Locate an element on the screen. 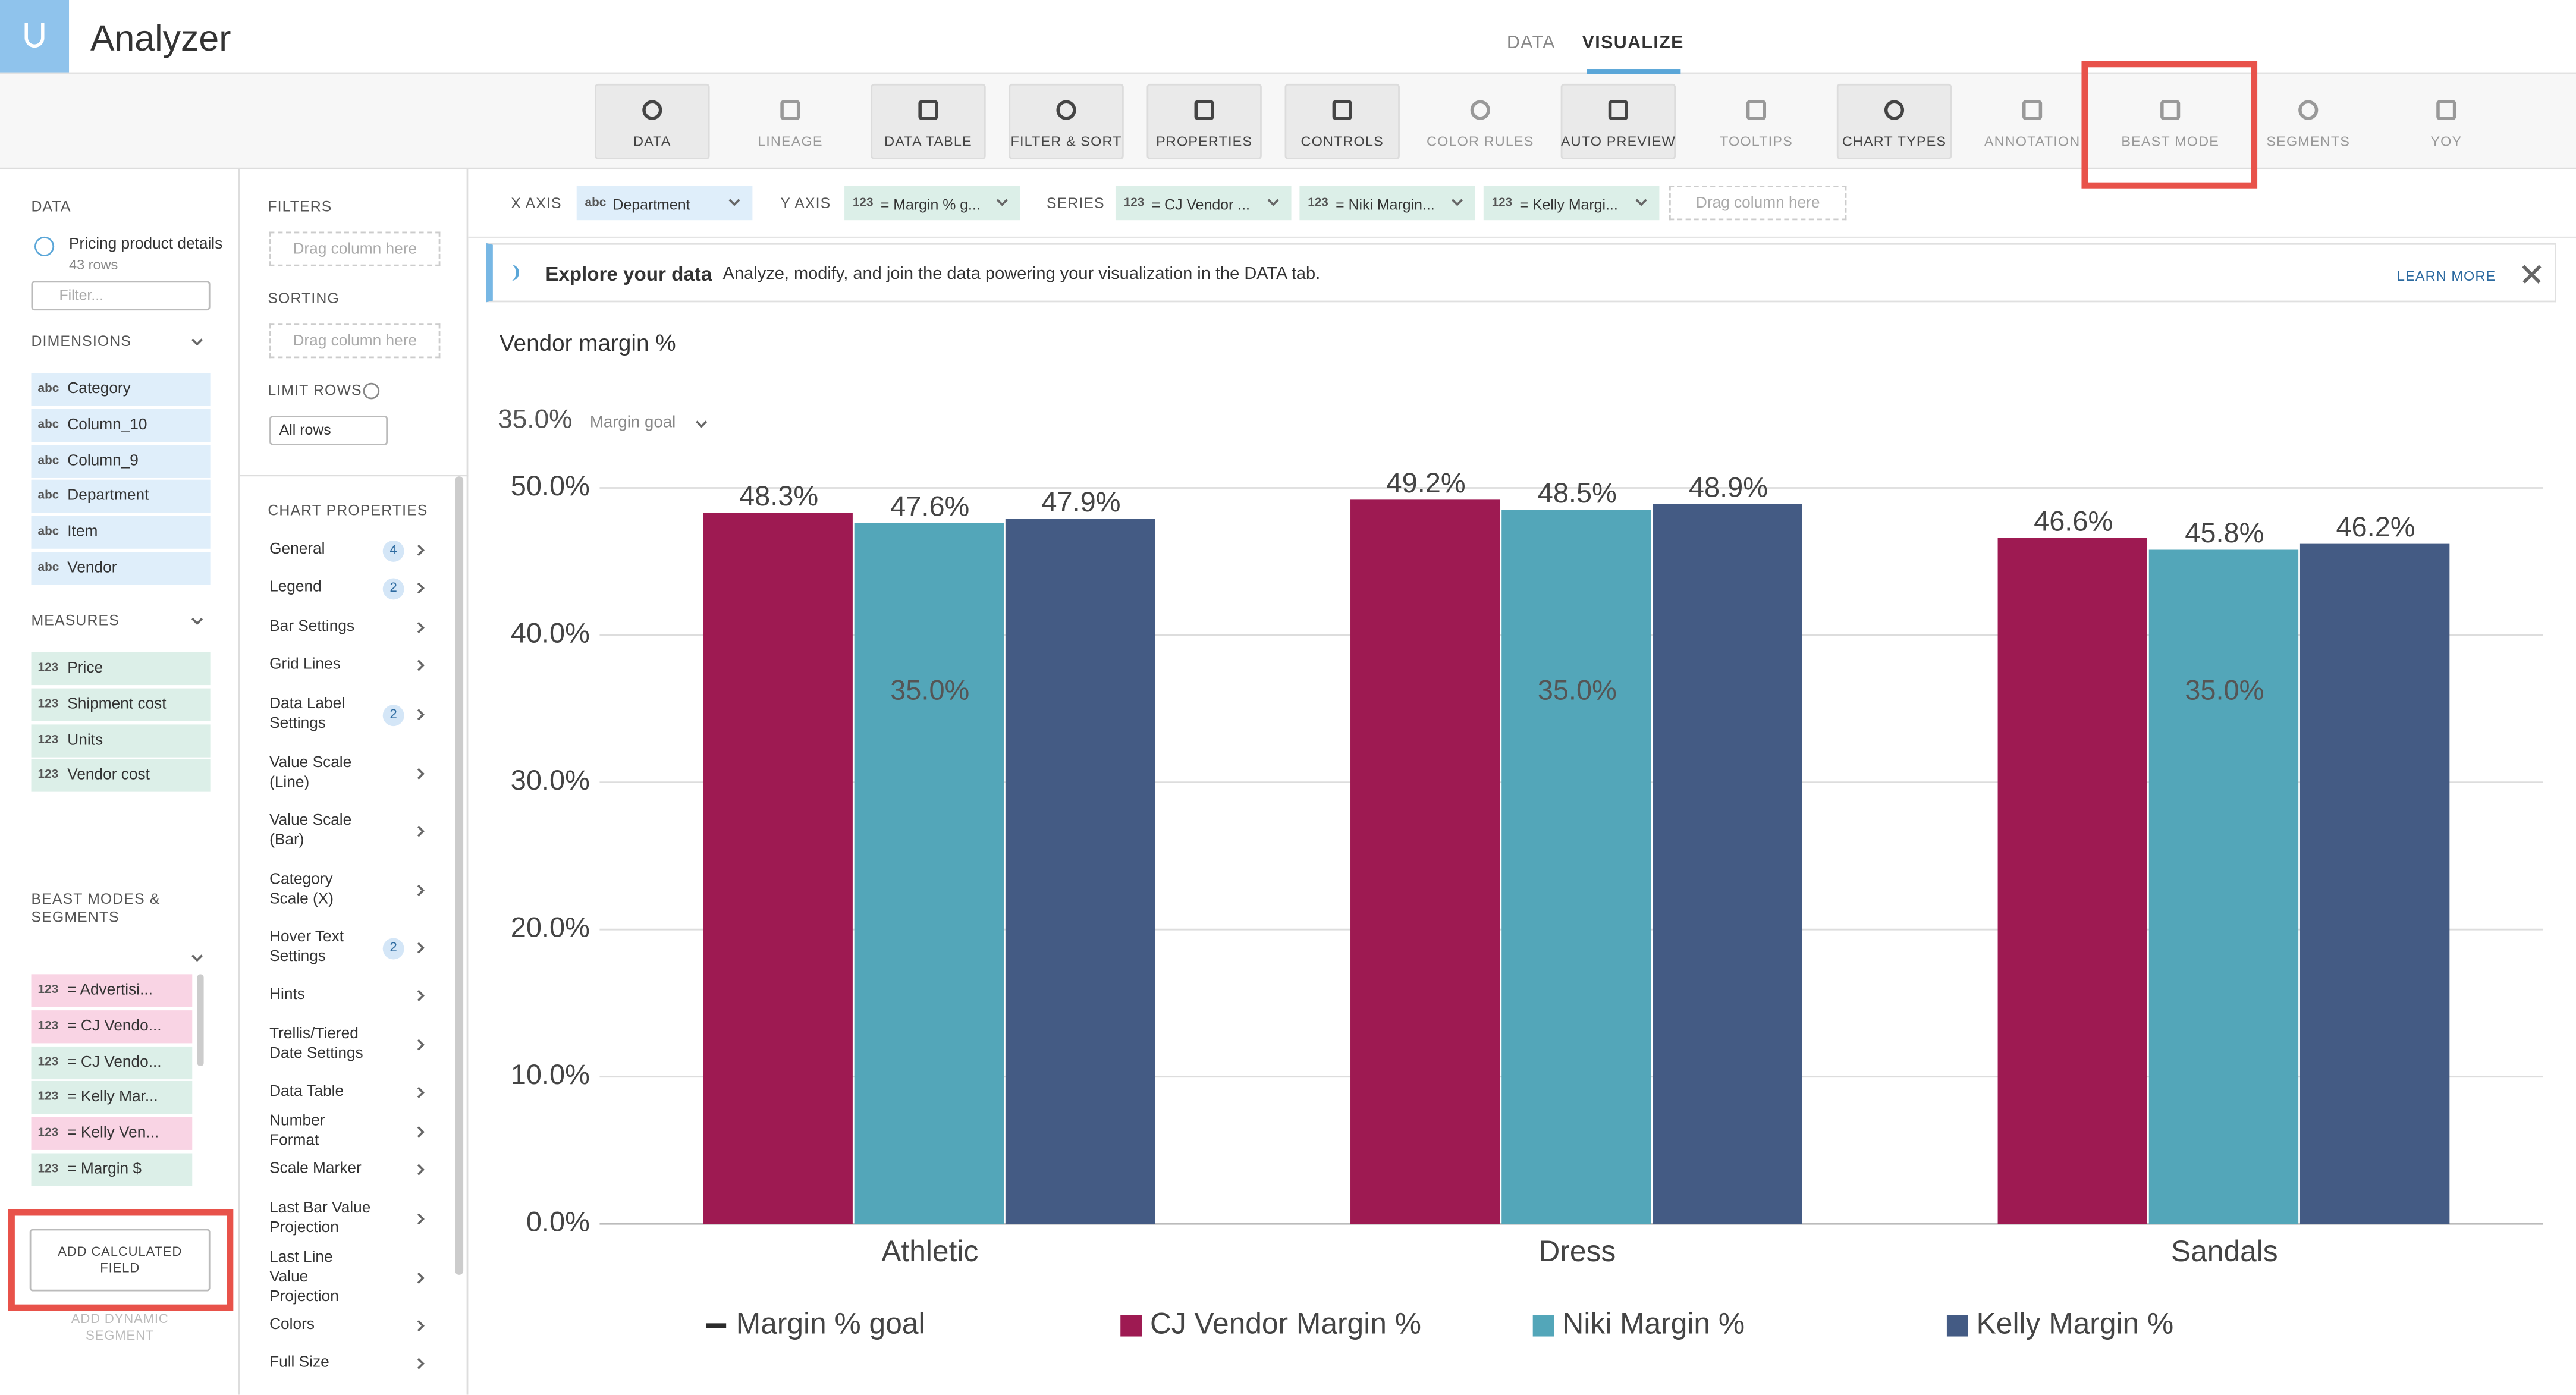 The height and width of the screenshot is (1395, 2576). toolbar-label: FILTER & SORT is located at coordinates (1066, 141).